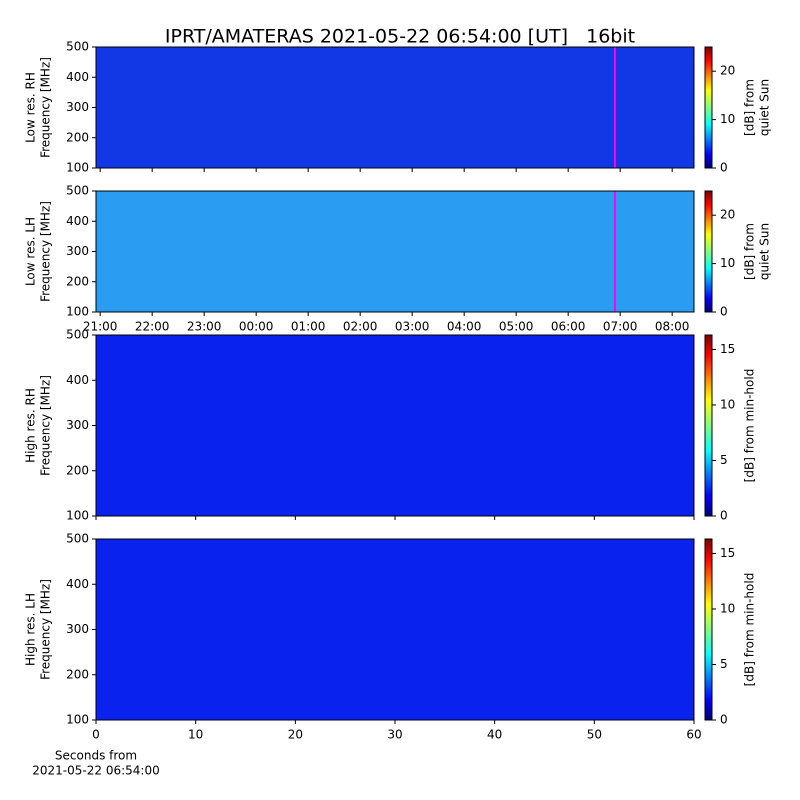 This screenshot has height=800, width=800. What do you see at coordinates (295, 735) in the screenshot?
I see `x-tick-label: 20` at bounding box center [295, 735].